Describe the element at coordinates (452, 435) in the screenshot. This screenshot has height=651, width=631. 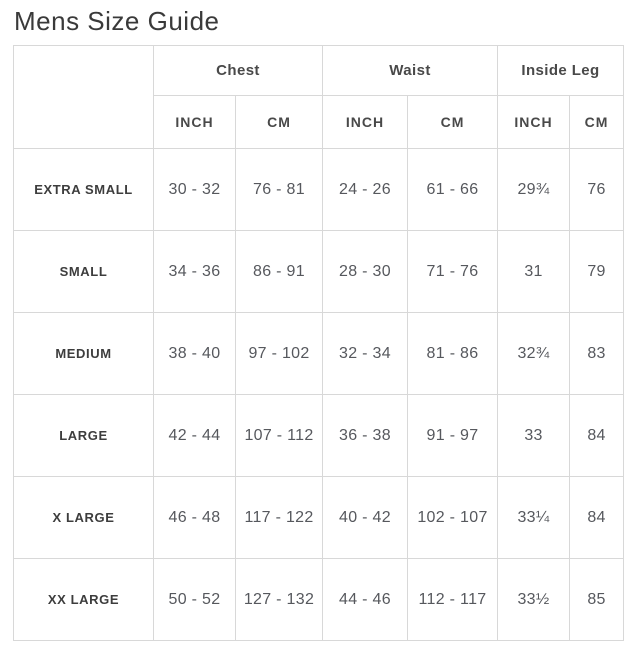
I see `cell-waist-cm: 91 - 97` at that location.